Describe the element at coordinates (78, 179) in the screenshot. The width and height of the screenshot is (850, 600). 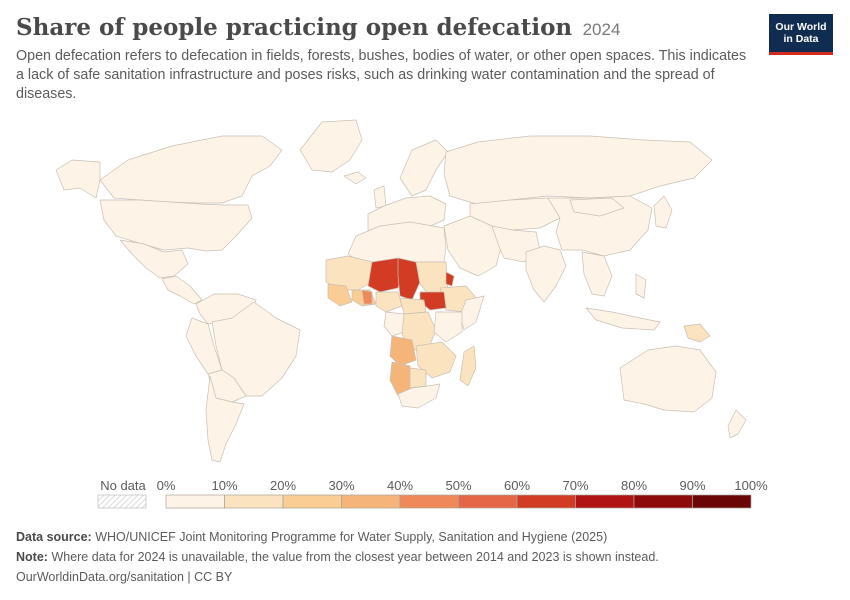
I see `country-alaska` at that location.